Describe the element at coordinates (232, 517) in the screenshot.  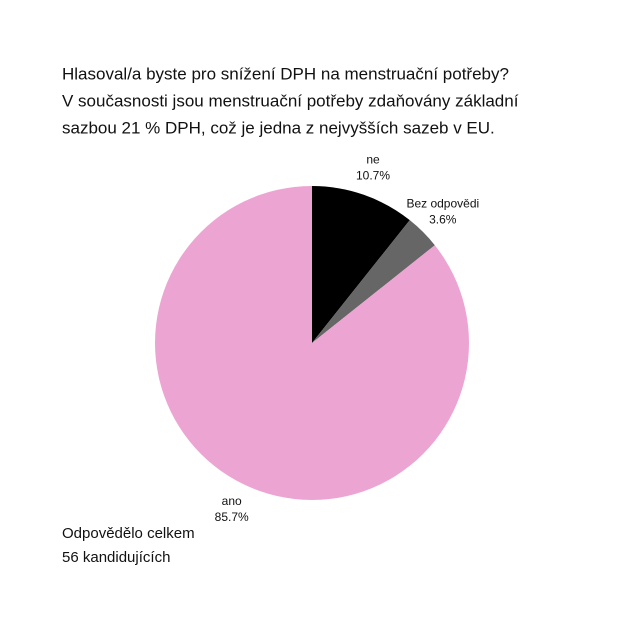
I see `value-label: 85.7%` at that location.